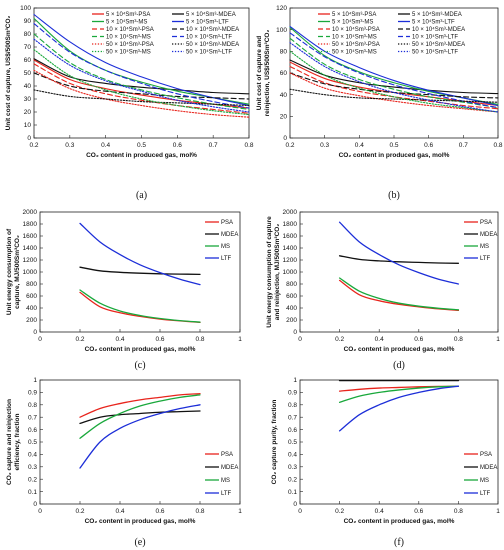 The image size is (504, 550). What do you see at coordinates (9, 442) in the screenshot?
I see `y-axis-label: CO₂ capture and reinjection` at bounding box center [9, 442].